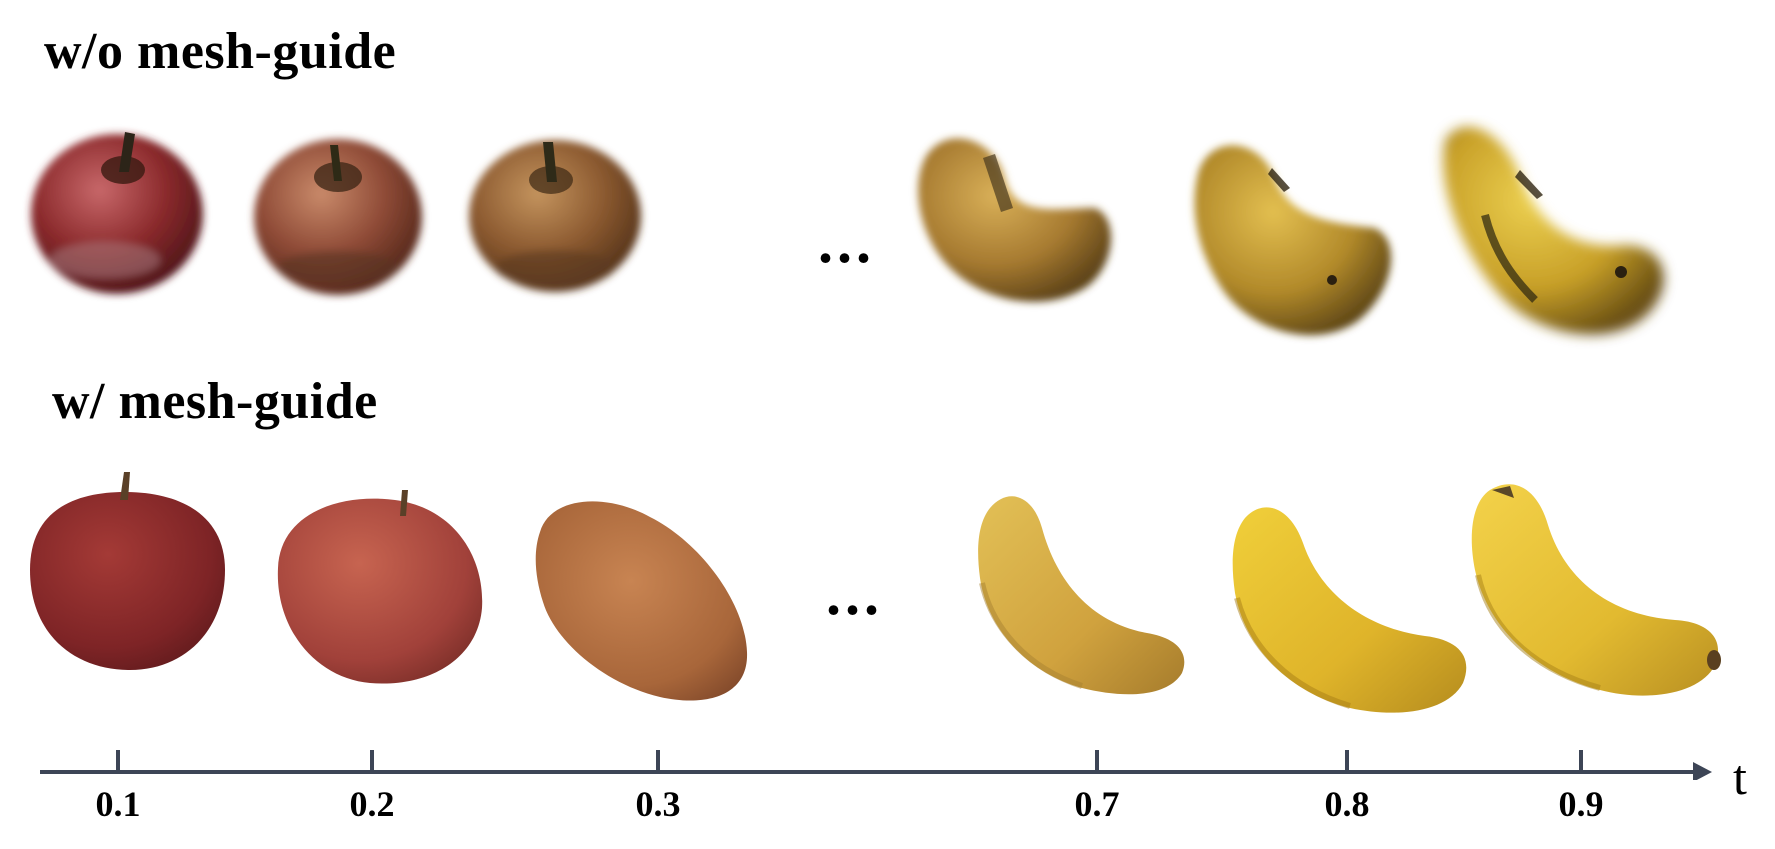  Describe the element at coordinates (1097, 804) in the screenshot. I see `tick-label-0.7: 0.7` at that location.